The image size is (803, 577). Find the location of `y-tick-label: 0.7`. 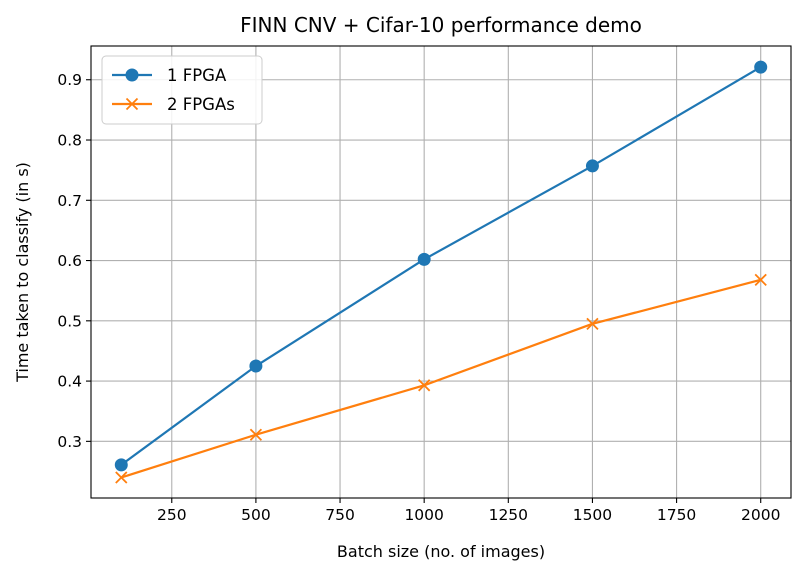

y-tick-label: 0.7 is located at coordinates (69, 201).